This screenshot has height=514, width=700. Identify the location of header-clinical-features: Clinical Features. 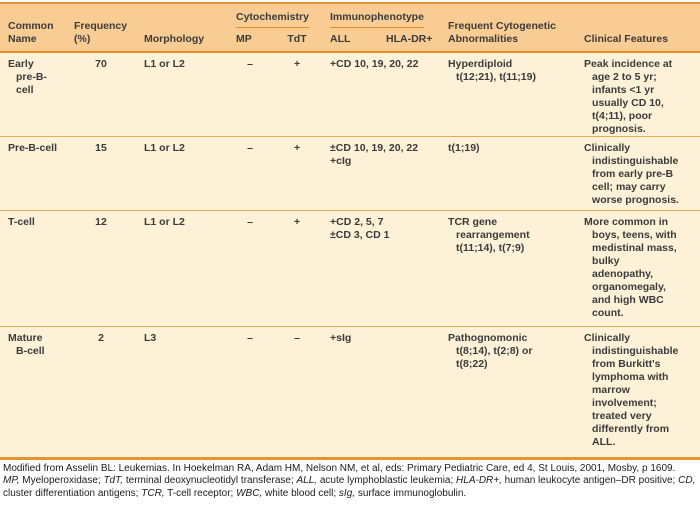
(638, 28).